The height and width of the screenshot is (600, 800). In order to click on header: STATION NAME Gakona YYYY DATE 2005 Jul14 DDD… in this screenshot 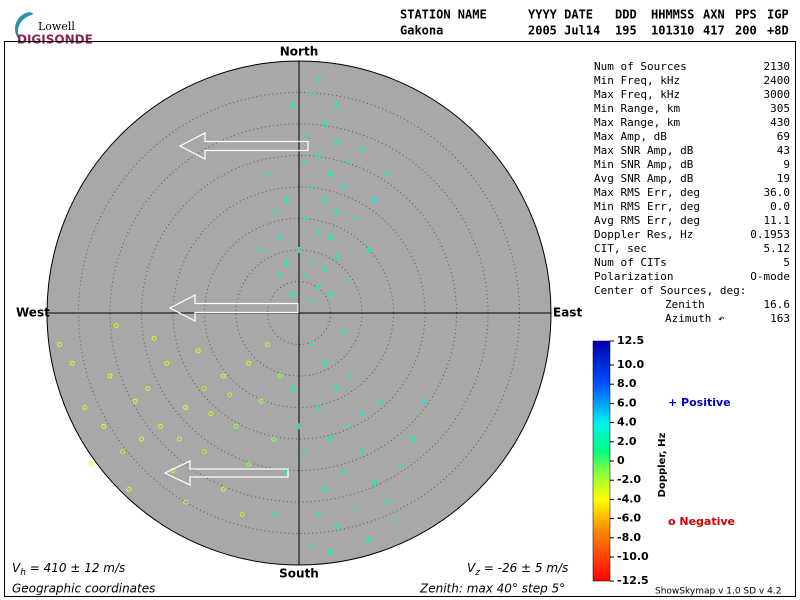, I will do `click(594, 23)`.